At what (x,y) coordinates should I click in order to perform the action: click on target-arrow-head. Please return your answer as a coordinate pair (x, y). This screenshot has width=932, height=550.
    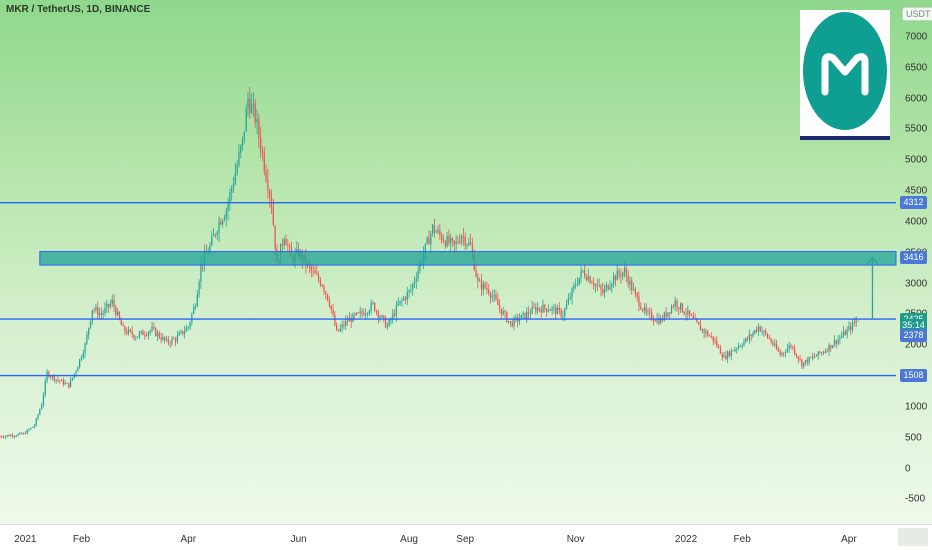
    Looking at the image, I should click on (872, 260).